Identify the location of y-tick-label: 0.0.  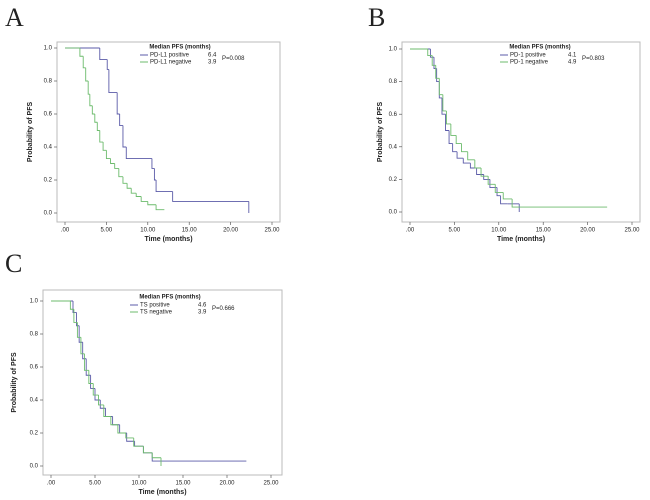
(34, 467).